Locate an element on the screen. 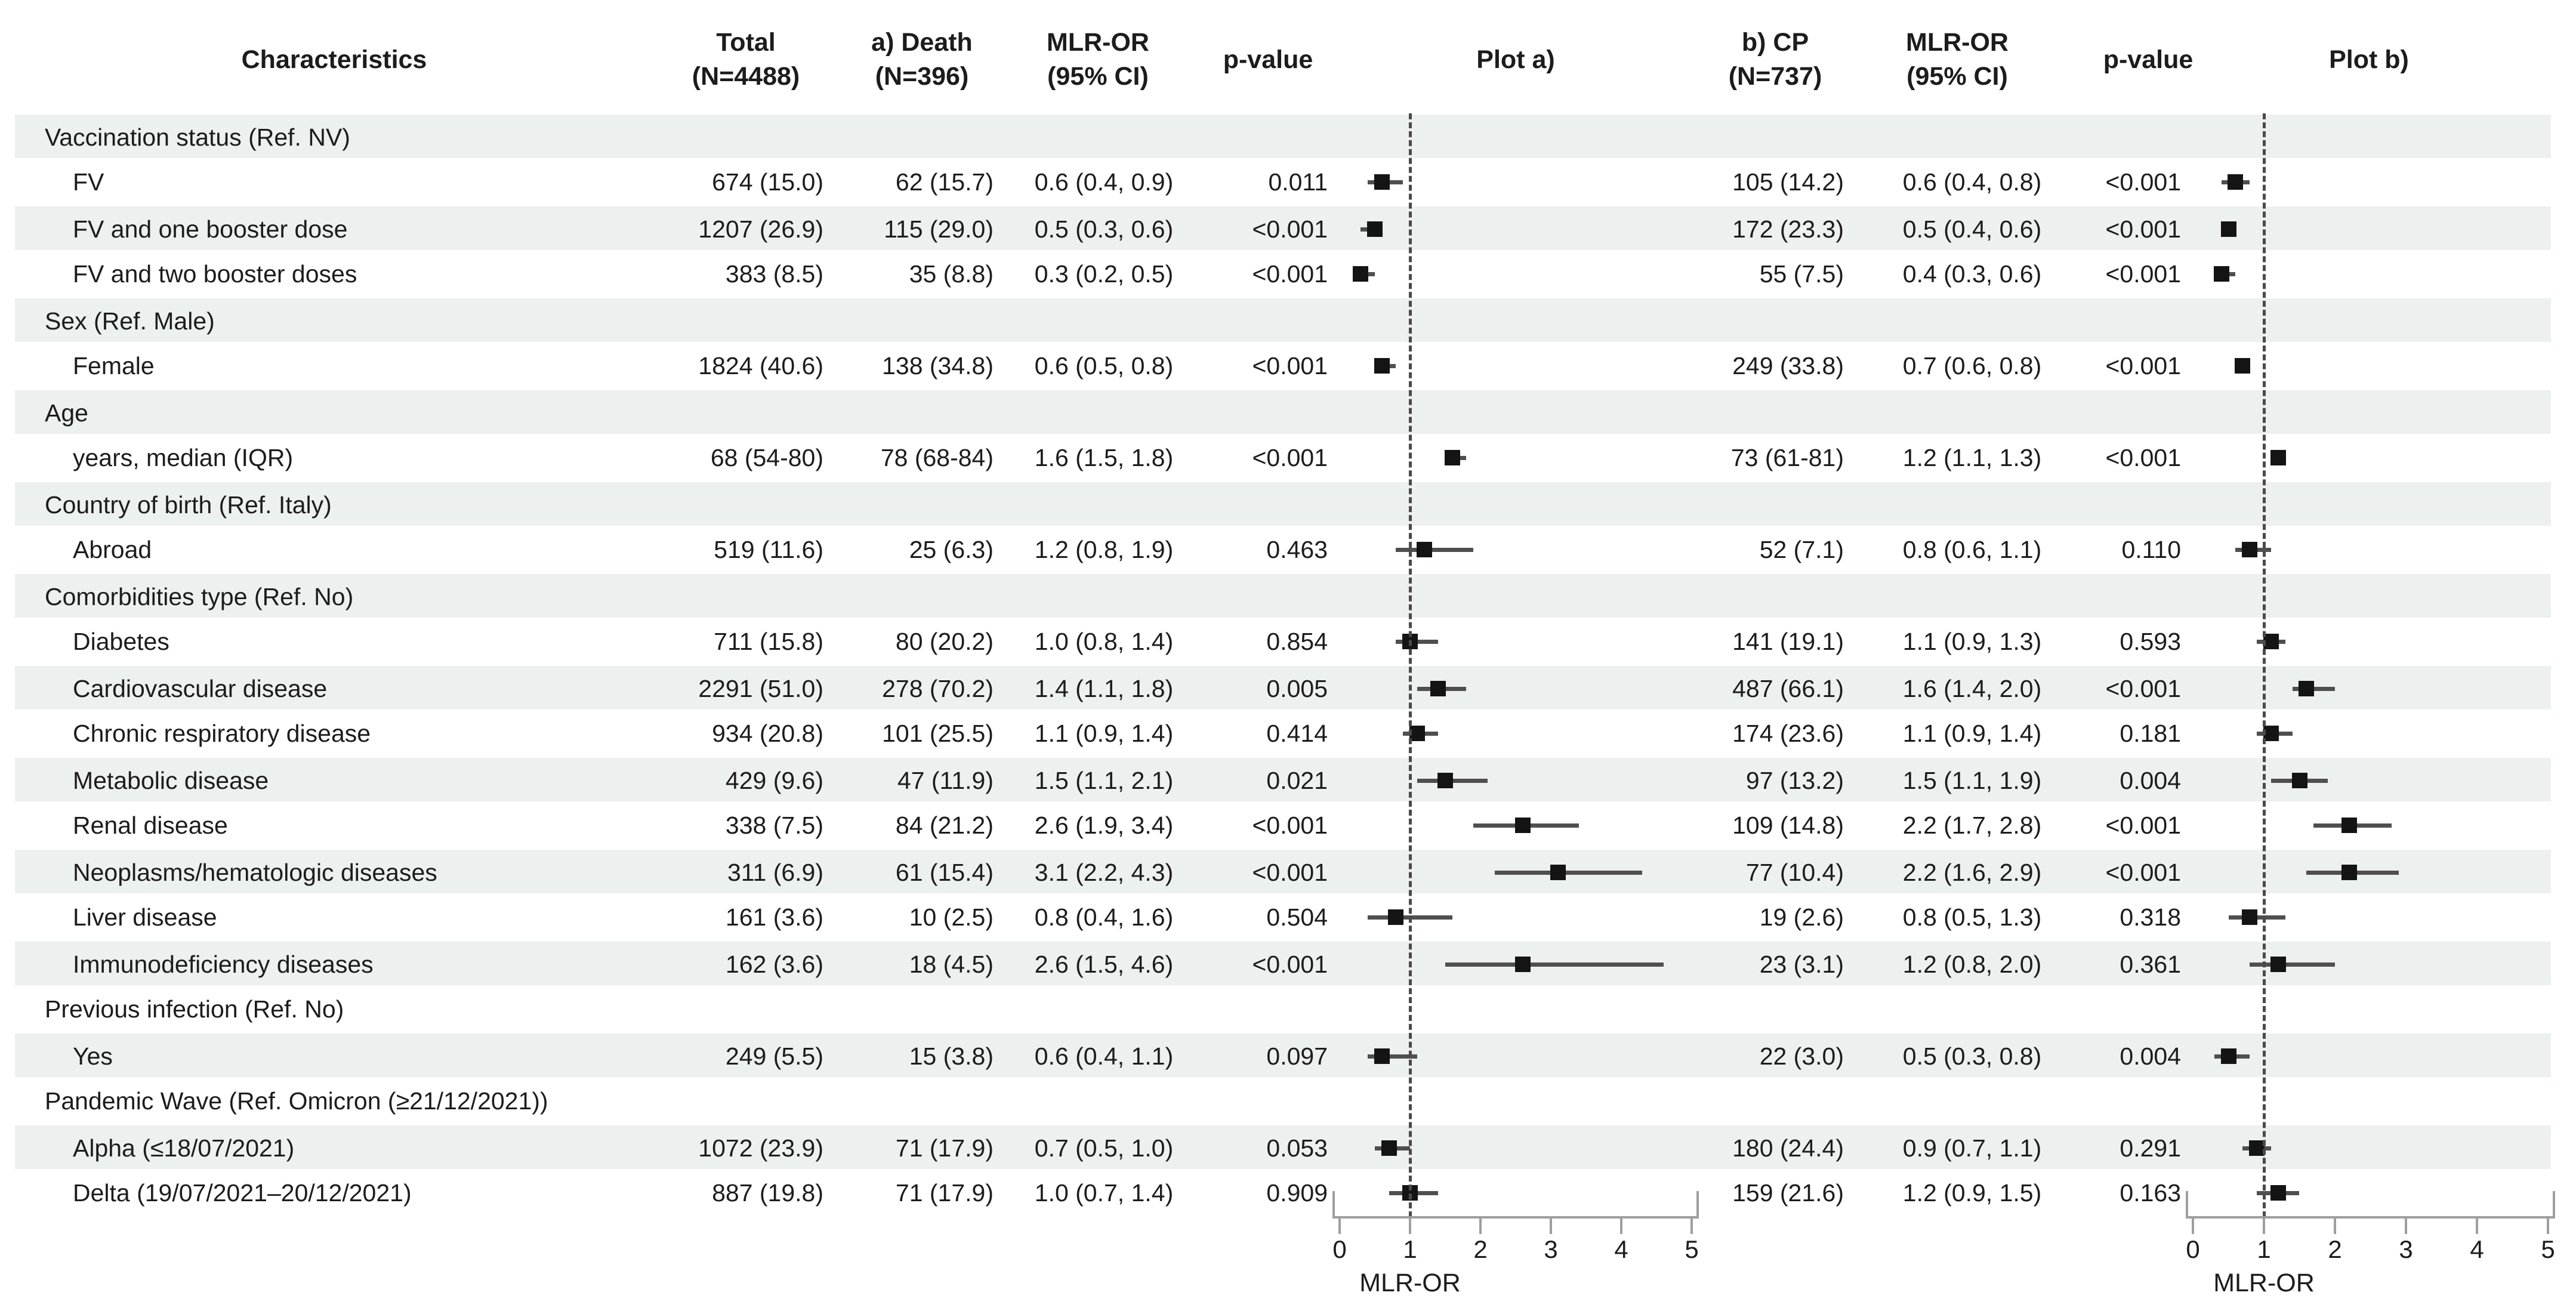 The width and height of the screenshot is (2576, 1311). cp-cell: 141 (19.1) is located at coordinates (1788, 641).